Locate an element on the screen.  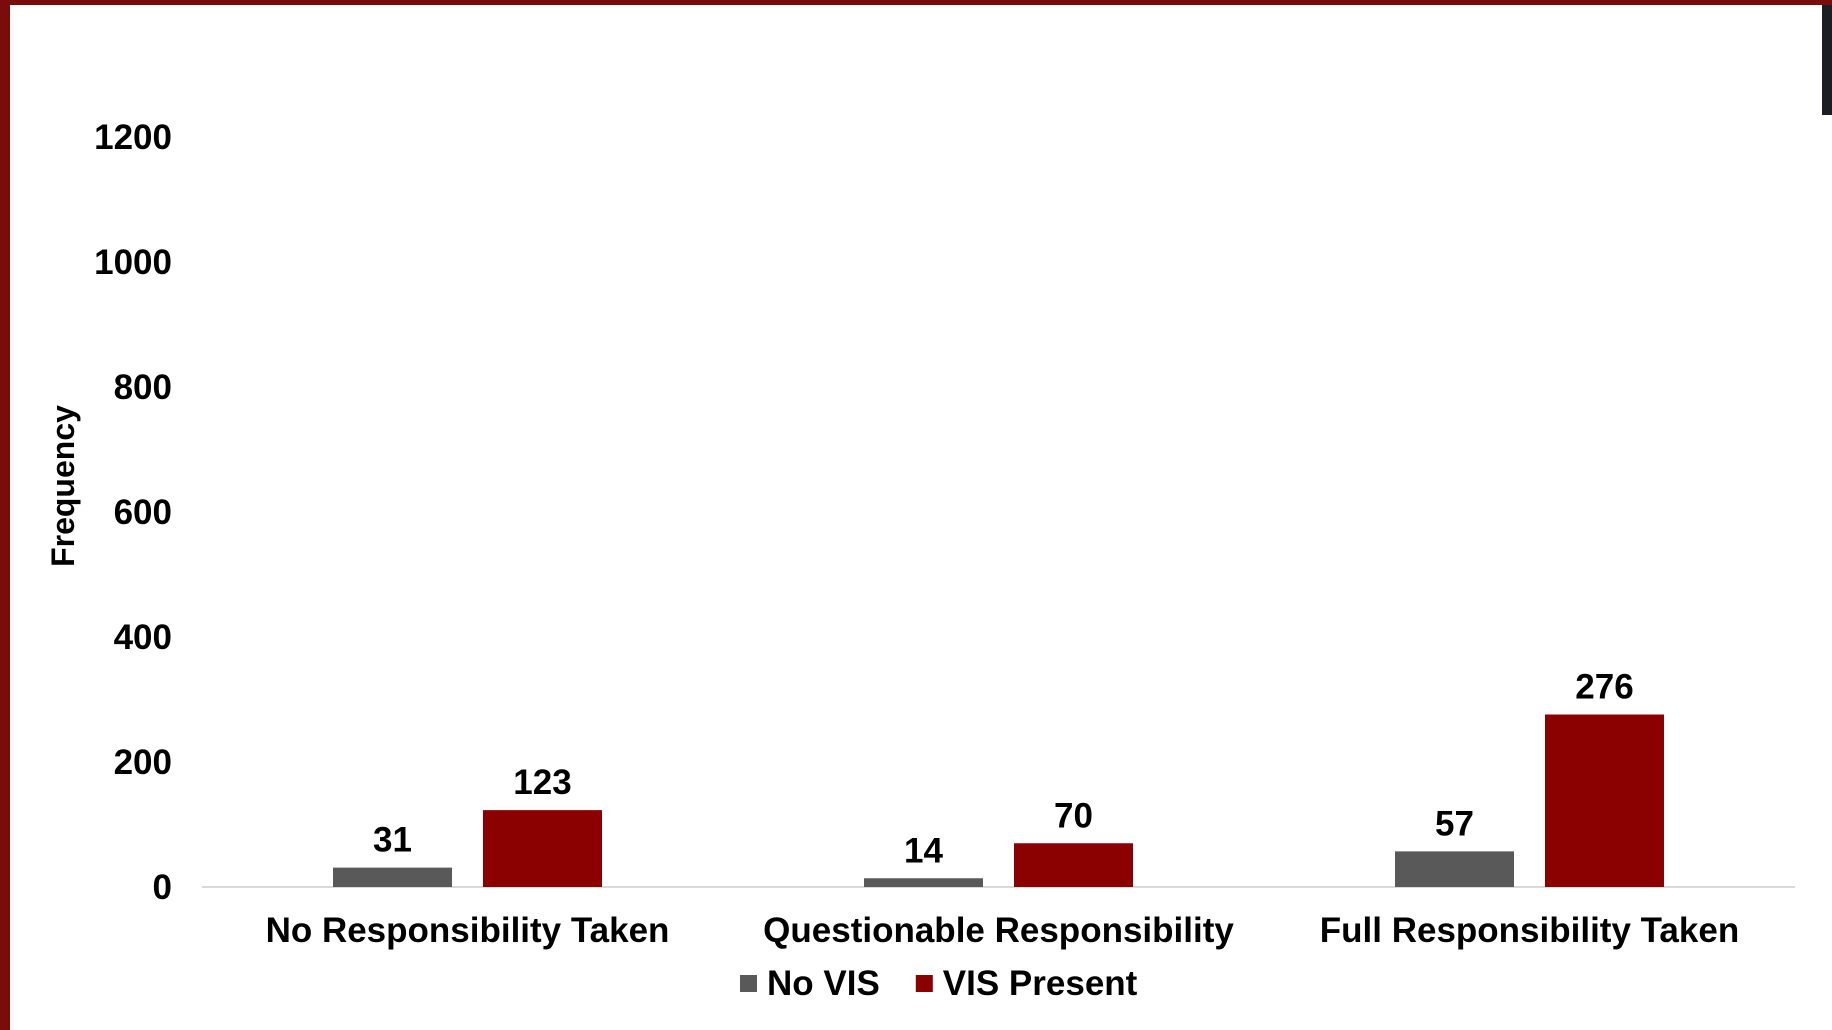
window-edge is located at coordinates (1827, 60).